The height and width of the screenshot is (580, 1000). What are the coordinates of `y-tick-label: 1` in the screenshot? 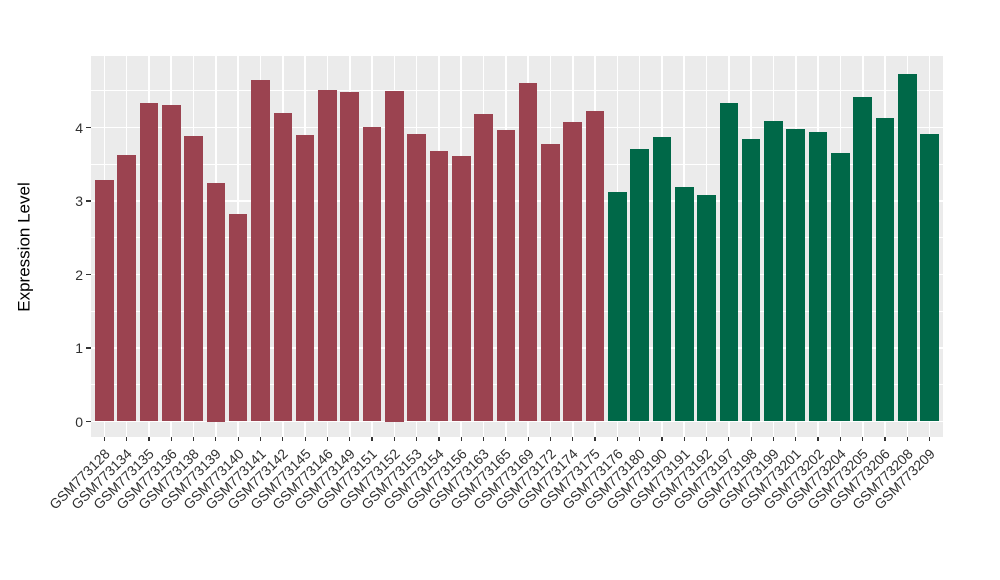 It's located at (79, 348).